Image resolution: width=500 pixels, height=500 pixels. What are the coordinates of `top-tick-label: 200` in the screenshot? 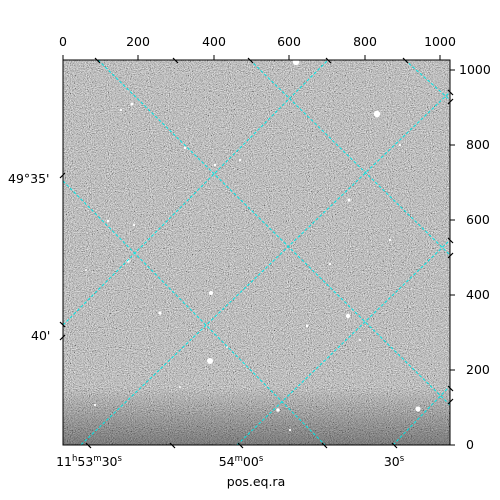 It's located at (138, 41).